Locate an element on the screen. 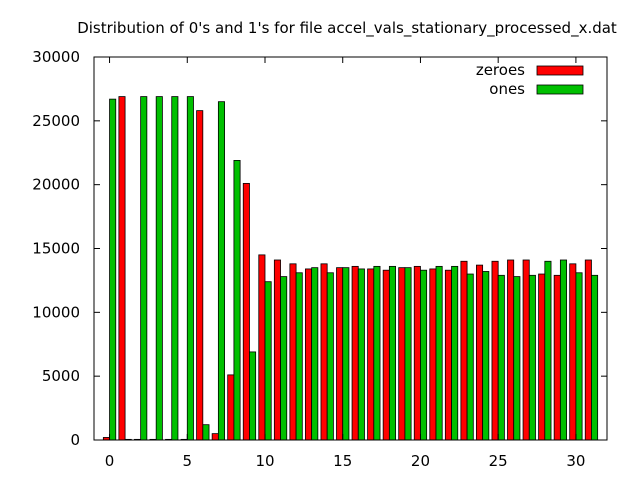 The height and width of the screenshot is (480, 640). x-tick-label: 10 is located at coordinates (264, 461).